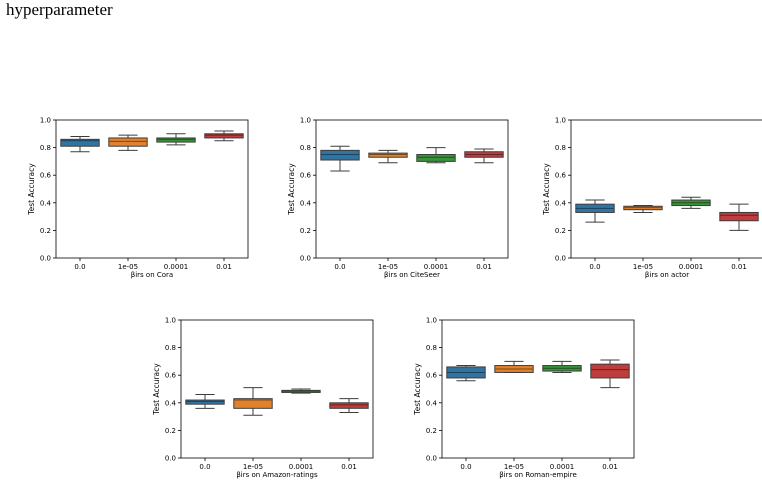 The width and height of the screenshot is (762, 484). Describe the element at coordinates (152, 275) in the screenshot. I see `x-axis-label: βirs on Cora` at that location.